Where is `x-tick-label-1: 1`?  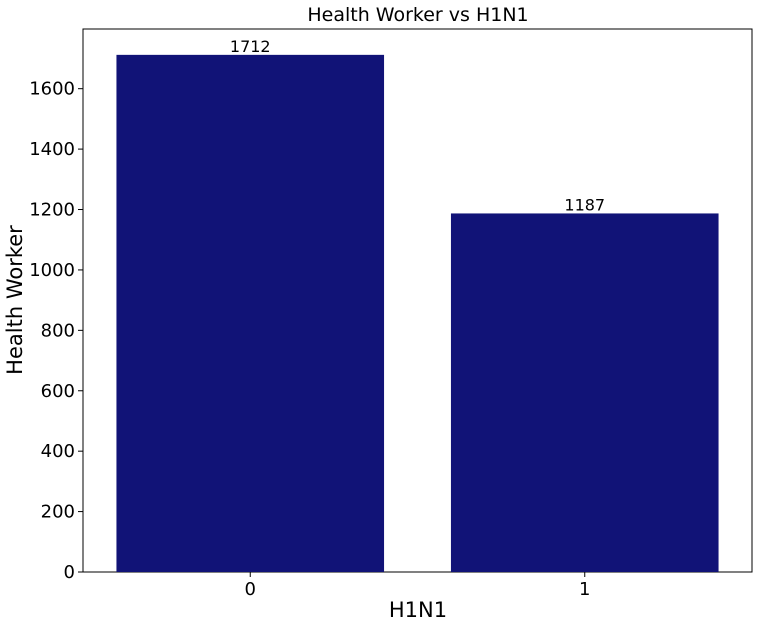
x-tick-label-1: 1 is located at coordinates (584, 589).